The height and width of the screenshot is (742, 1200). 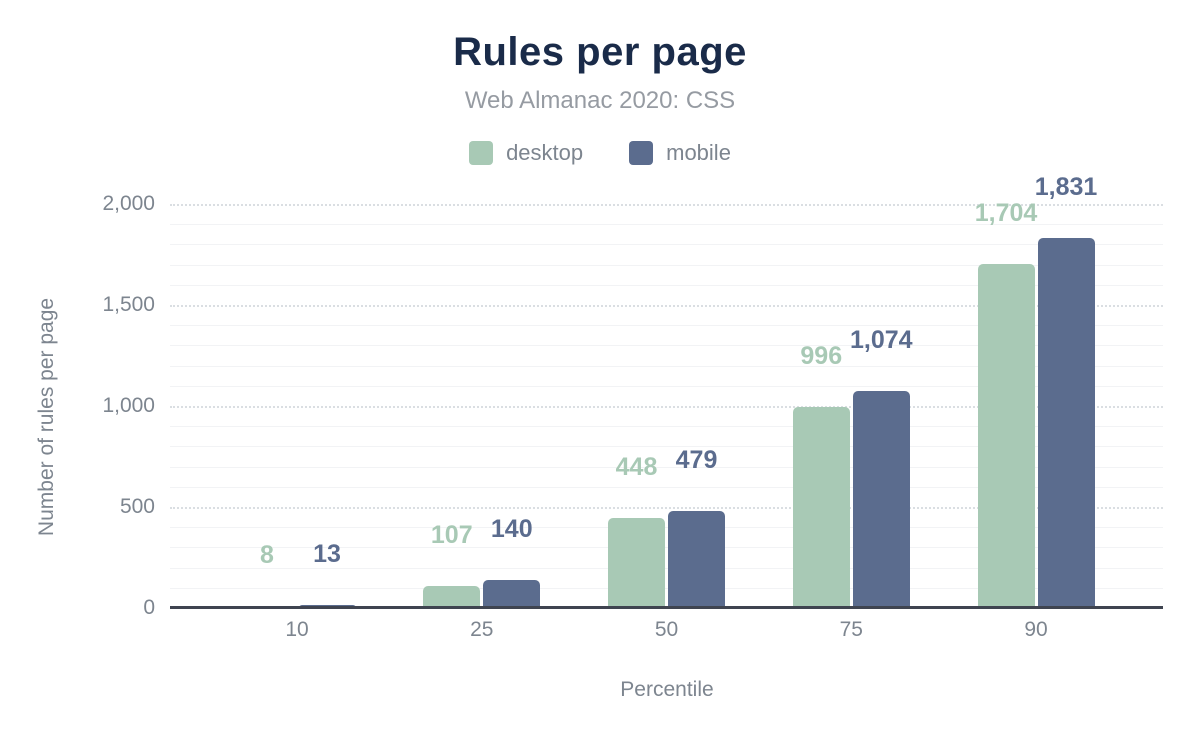 I want to click on bar-desktop-p90, so click(x=1006, y=435).